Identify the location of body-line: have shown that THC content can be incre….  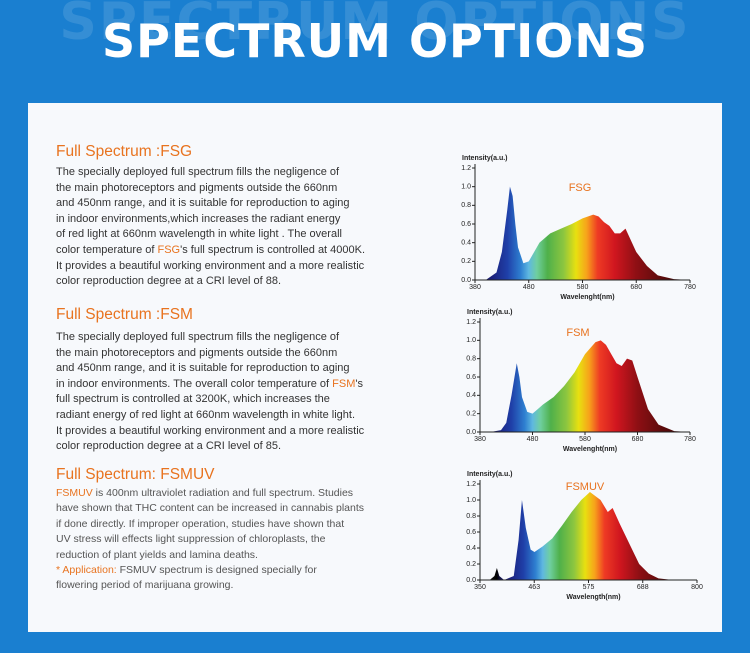
(210, 508).